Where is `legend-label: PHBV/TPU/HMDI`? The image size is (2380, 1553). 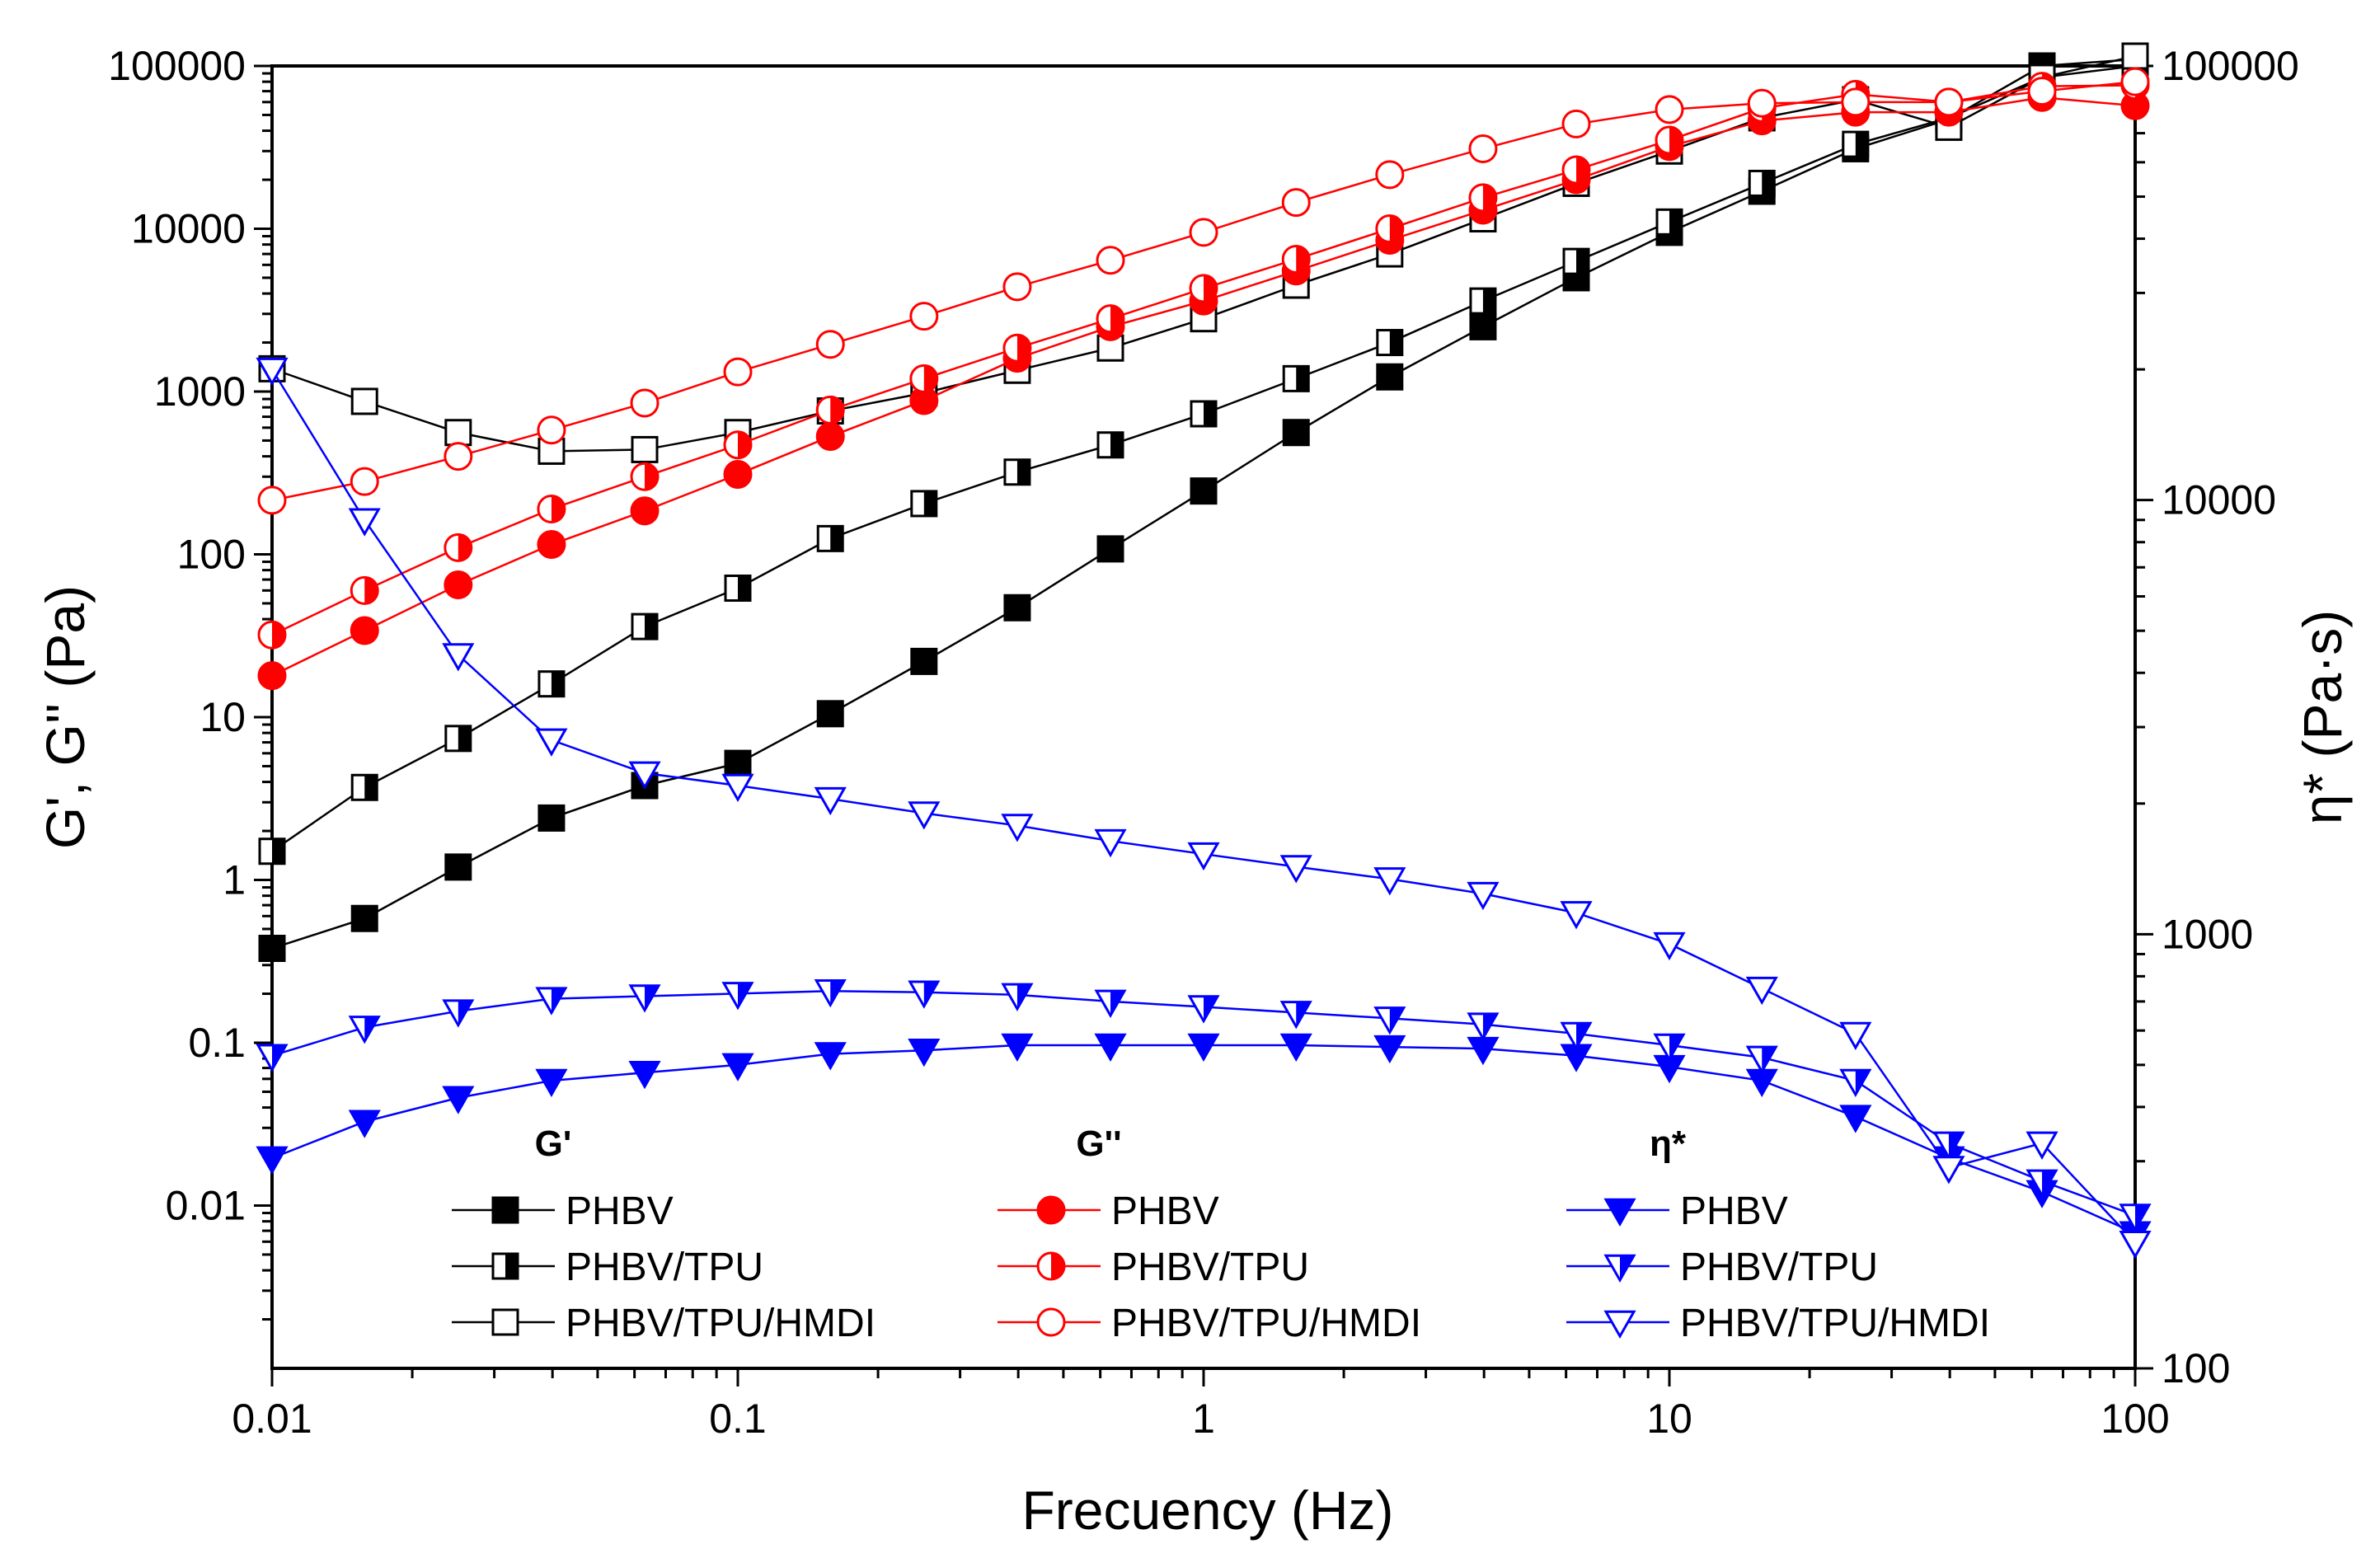 legend-label: PHBV/TPU/HMDI is located at coordinates (1835, 1323).